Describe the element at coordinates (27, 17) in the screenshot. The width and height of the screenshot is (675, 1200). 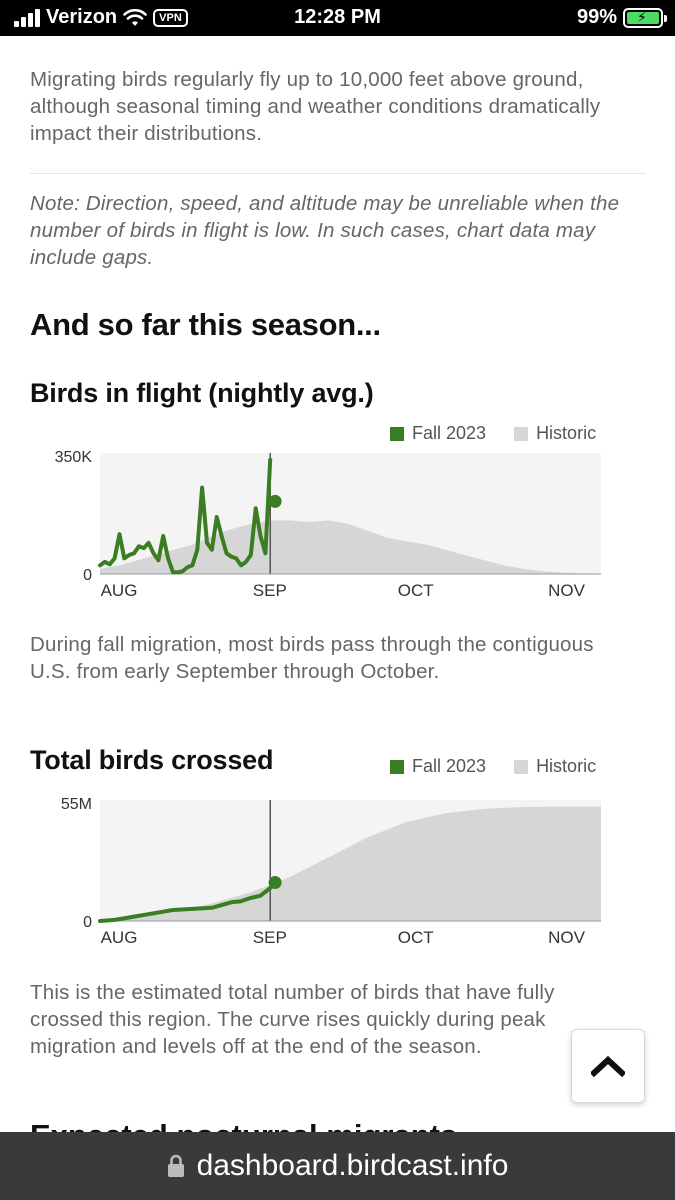
I see `signal-icon` at that location.